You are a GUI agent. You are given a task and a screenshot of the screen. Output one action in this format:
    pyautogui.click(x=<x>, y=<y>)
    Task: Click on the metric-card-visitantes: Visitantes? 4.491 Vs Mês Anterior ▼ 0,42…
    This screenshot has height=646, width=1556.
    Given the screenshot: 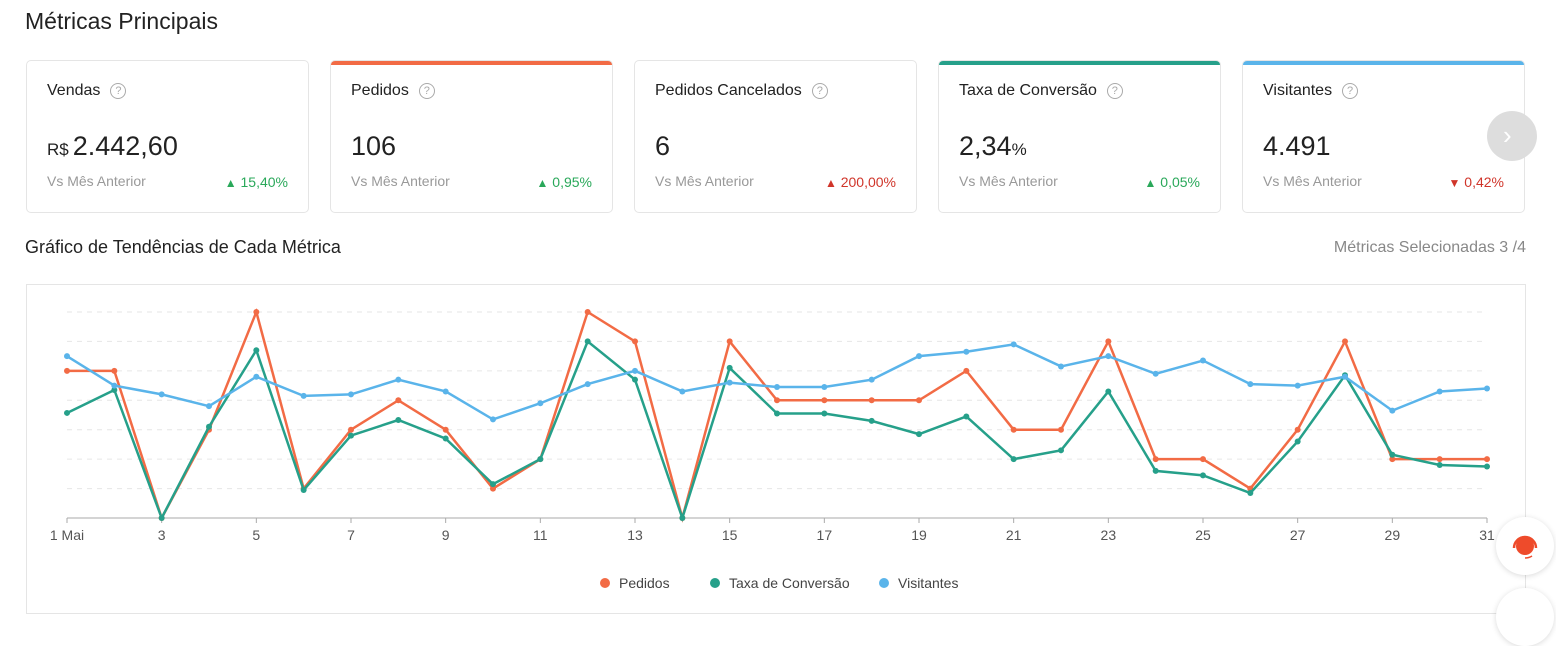 What is the action you would take?
    pyautogui.click(x=1383, y=136)
    